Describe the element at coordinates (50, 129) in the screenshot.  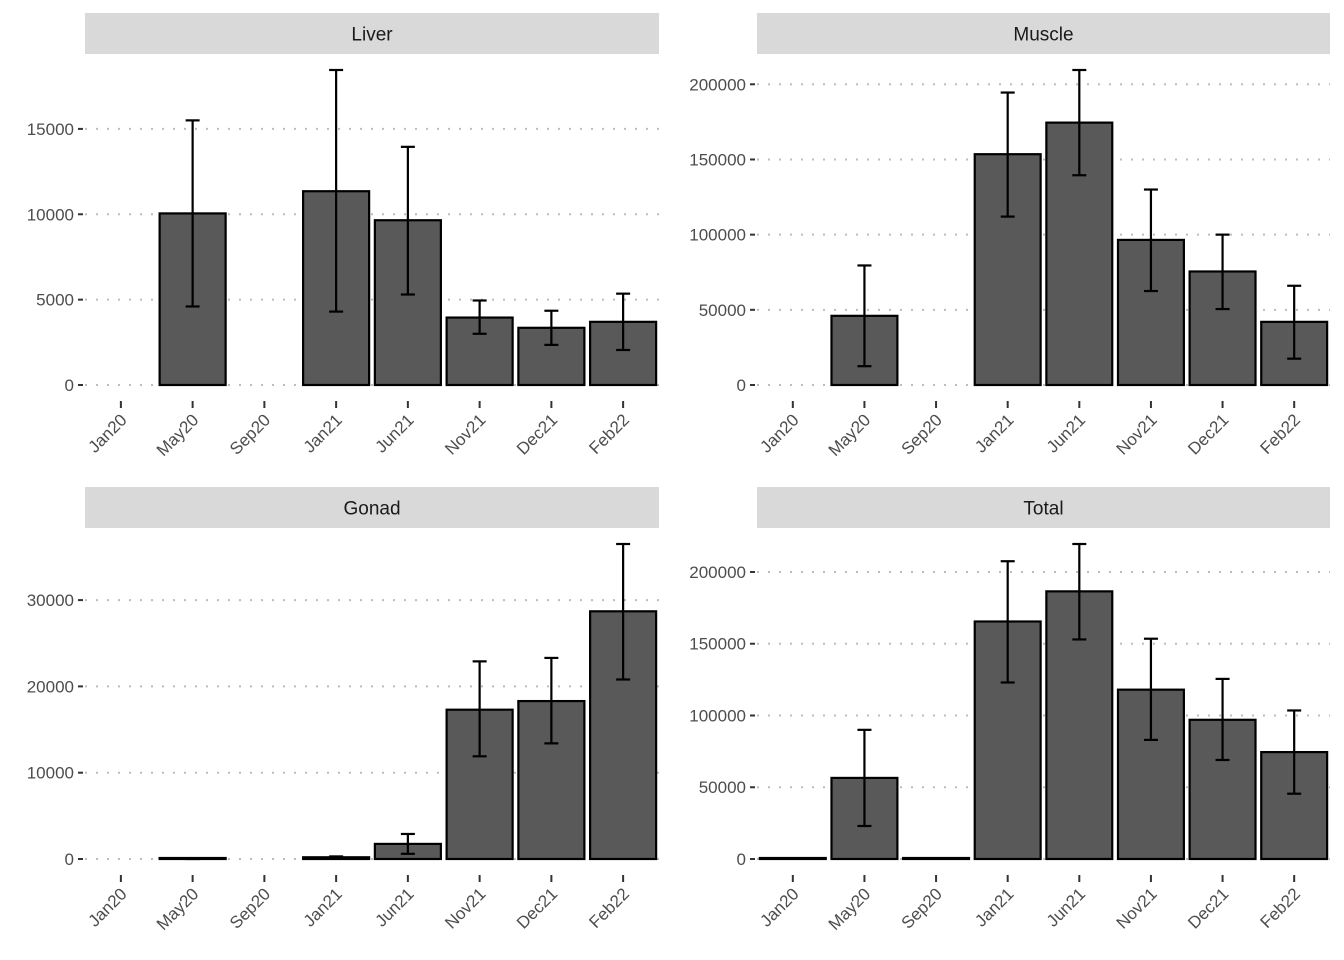
I see `y-tick-label: 15000` at that location.